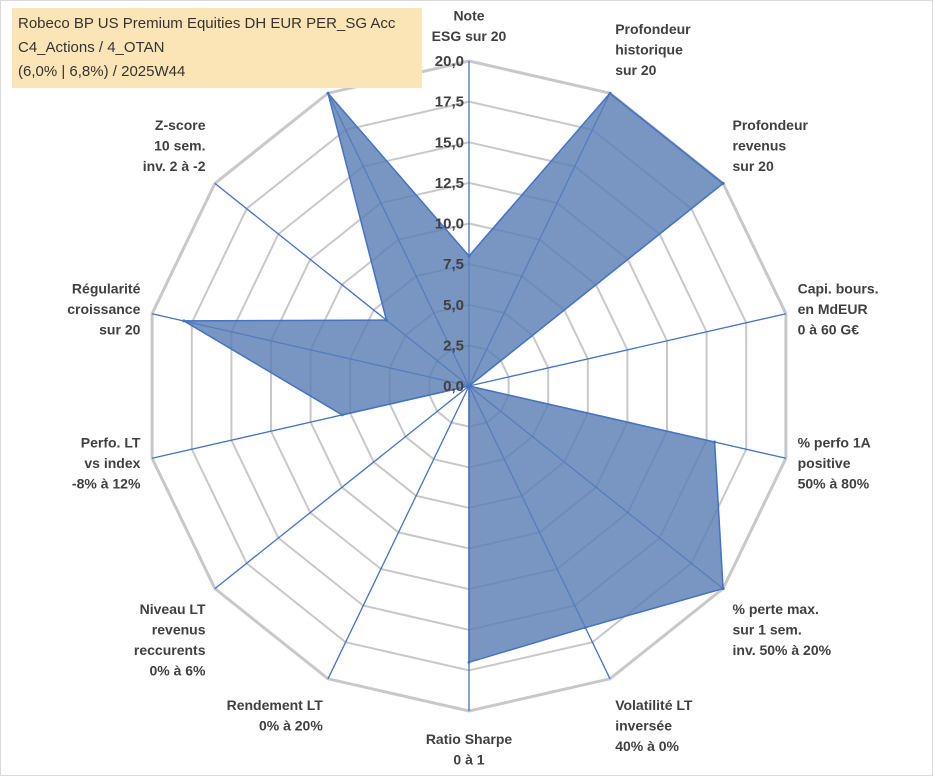 This screenshot has width=933, height=776. I want to click on axis-label-5: % perte max. sur 1 sem. inv. 50% à 20%, so click(782, 629).